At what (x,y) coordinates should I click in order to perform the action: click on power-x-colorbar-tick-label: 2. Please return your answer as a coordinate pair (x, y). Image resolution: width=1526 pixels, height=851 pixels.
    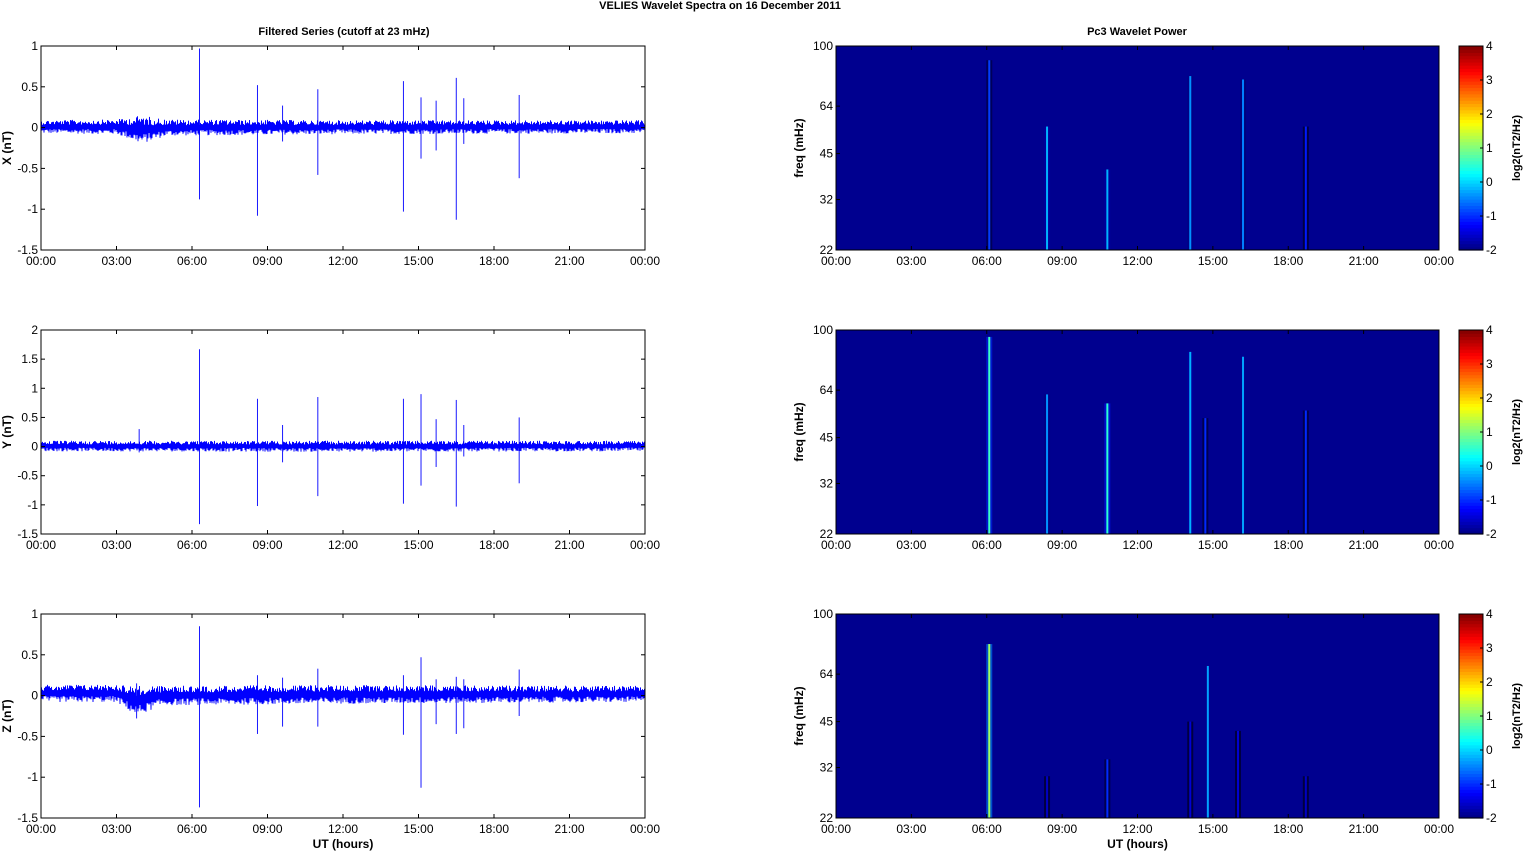
    Looking at the image, I should click on (1489, 114).